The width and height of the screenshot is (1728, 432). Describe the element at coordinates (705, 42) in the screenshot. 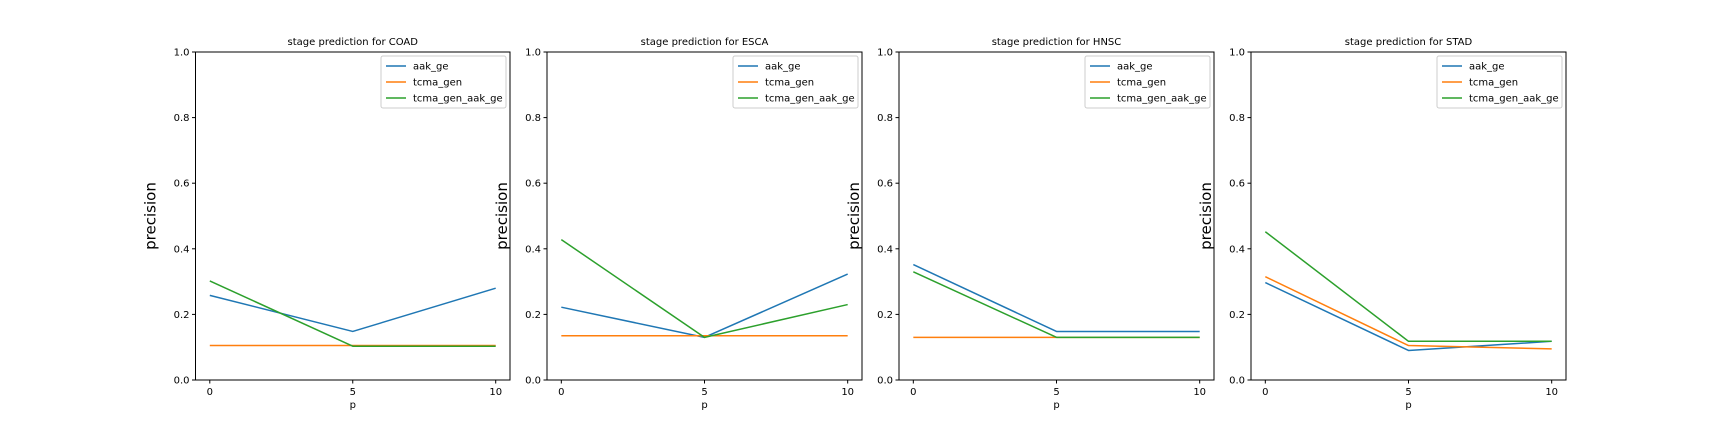

I see `chart-title: stage prediction for ESCA` at that location.